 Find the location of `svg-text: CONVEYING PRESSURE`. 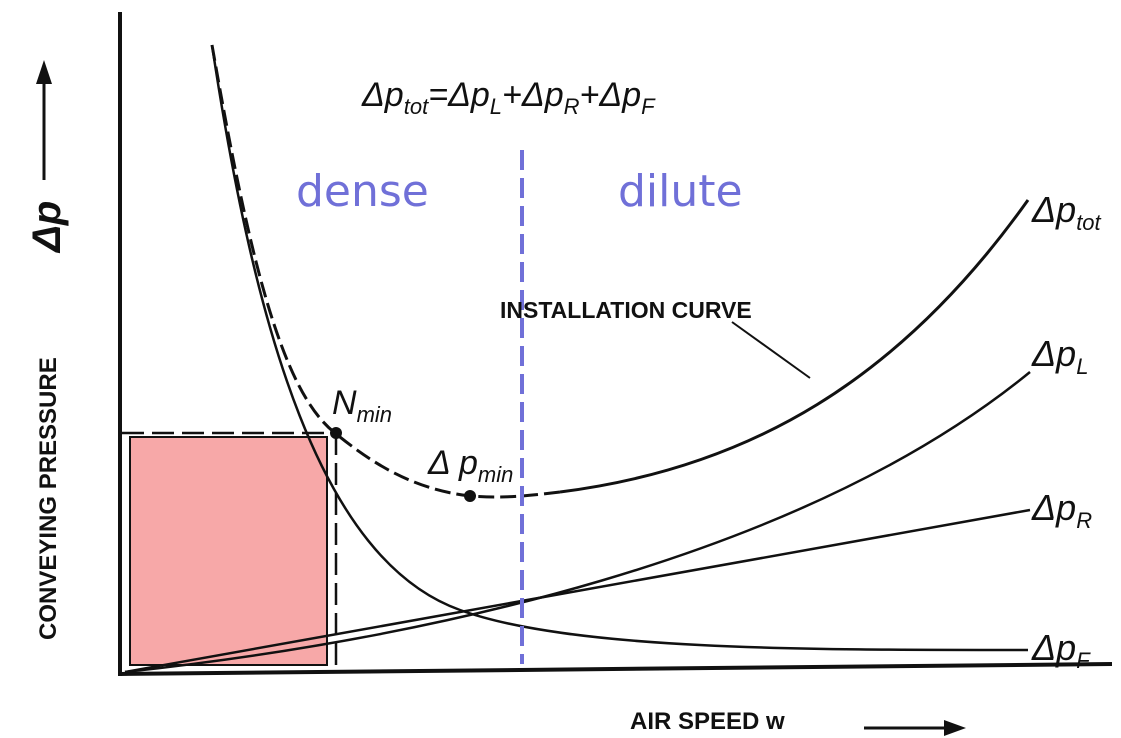

svg-text: CONVEYING PRESSURE is located at coordinates (48, 498).